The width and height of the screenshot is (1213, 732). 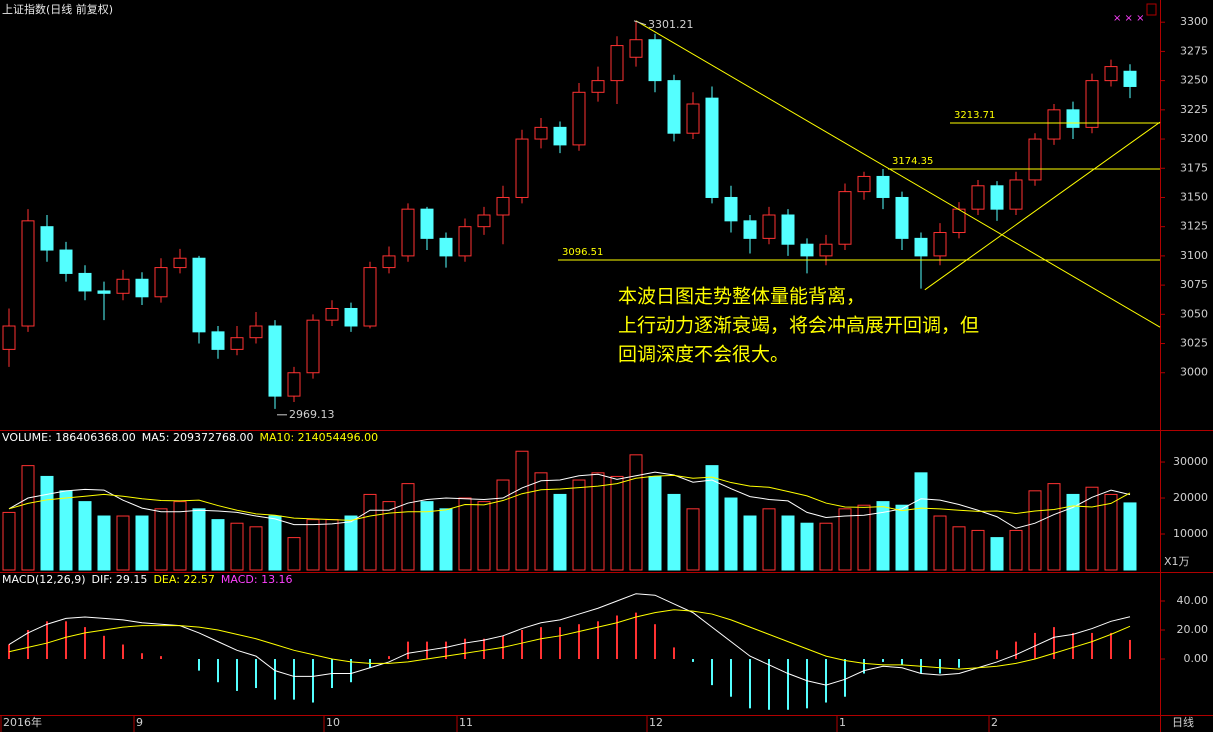 What do you see at coordinates (703, 355) in the screenshot?
I see `annotation: 回调深度不会很大。` at bounding box center [703, 355].